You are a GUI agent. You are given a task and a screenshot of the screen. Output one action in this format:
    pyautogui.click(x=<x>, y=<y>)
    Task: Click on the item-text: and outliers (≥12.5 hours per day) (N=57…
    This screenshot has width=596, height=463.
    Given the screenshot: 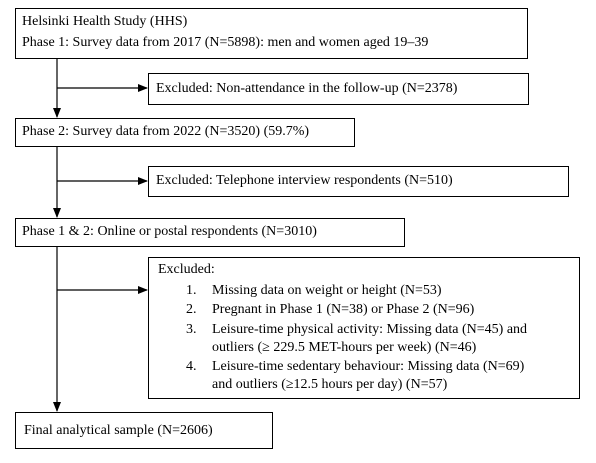 What is the action you would take?
    pyautogui.click(x=330, y=384)
    